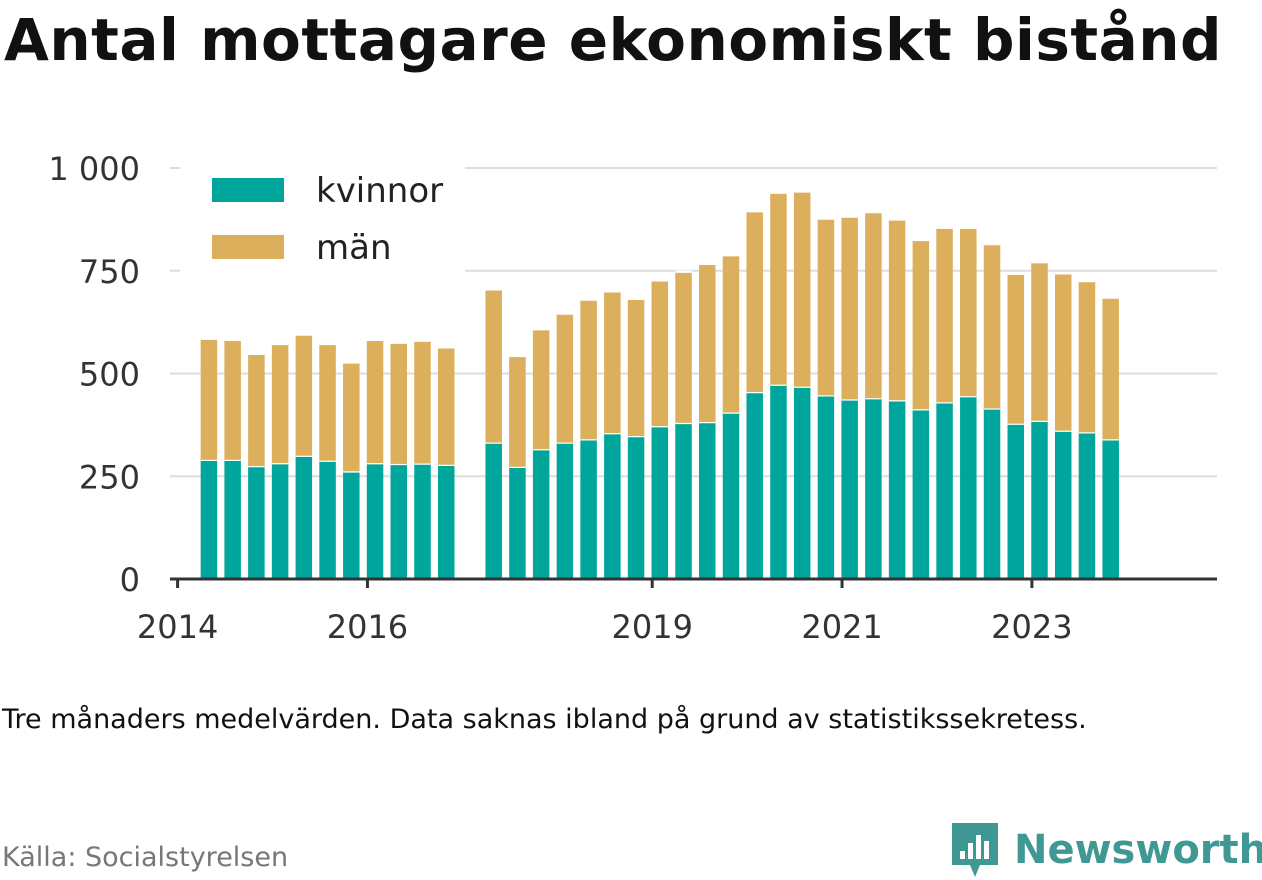  I want to click on legend: kvinnor män, so click(322, 215).